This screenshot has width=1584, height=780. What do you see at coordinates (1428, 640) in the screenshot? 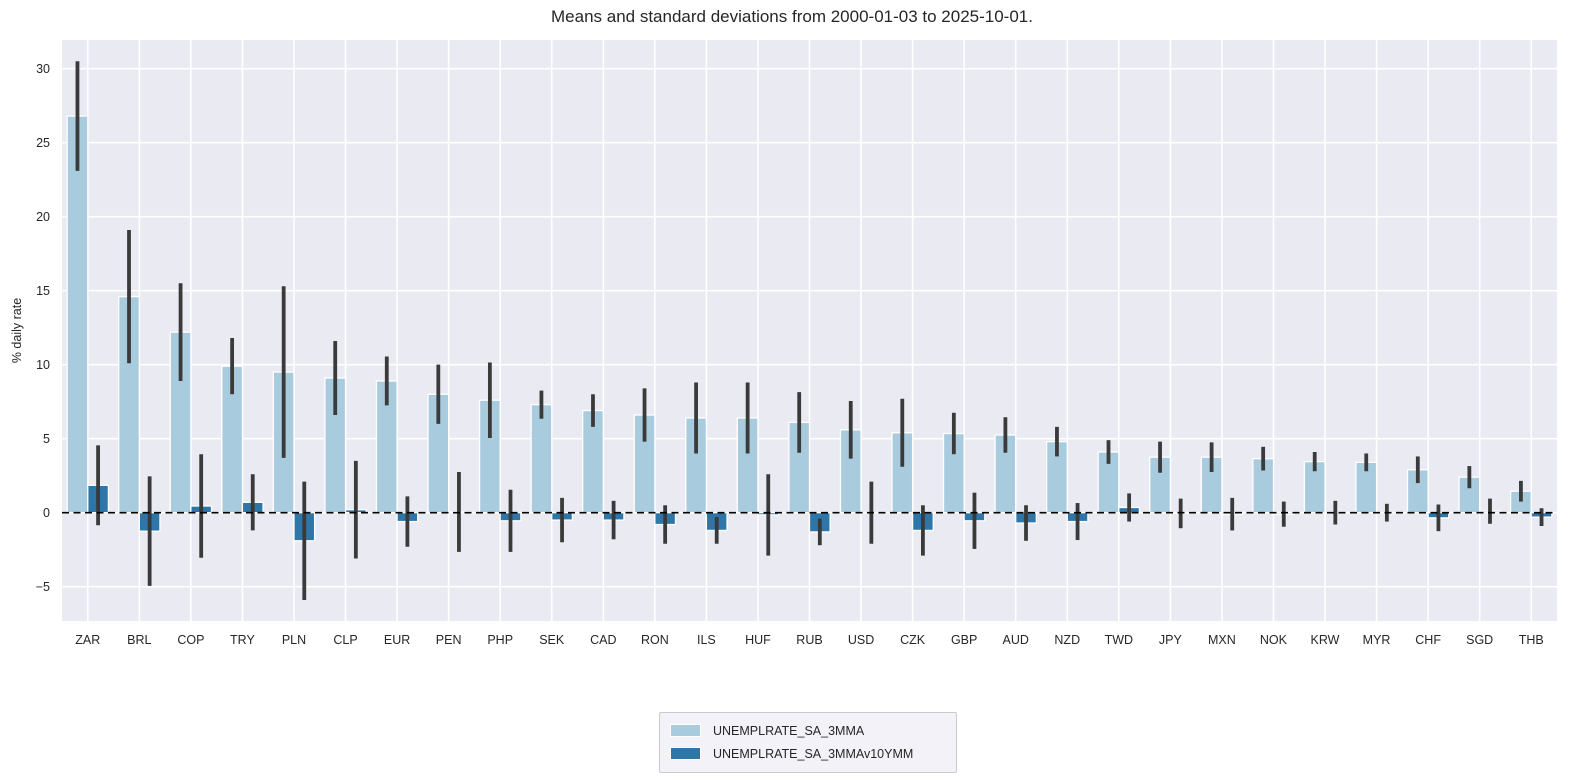
I see `svg-text: CHF` at bounding box center [1428, 640].